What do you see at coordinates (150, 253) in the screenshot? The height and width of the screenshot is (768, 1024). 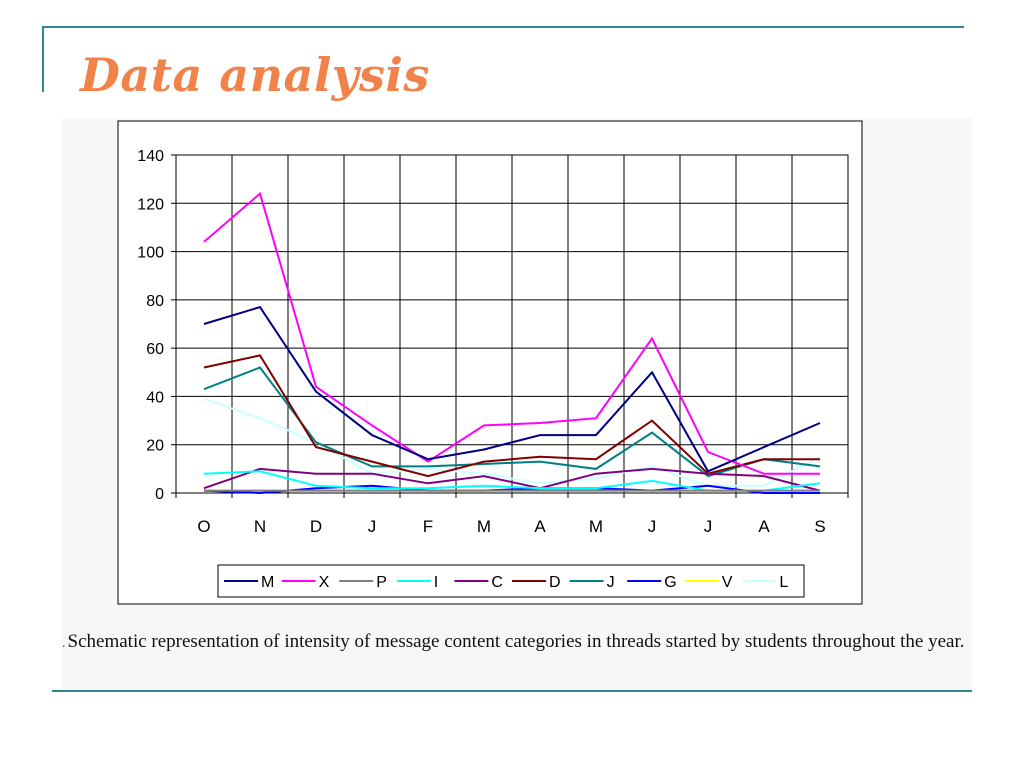 I see `y-tick-label: 100` at bounding box center [150, 253].